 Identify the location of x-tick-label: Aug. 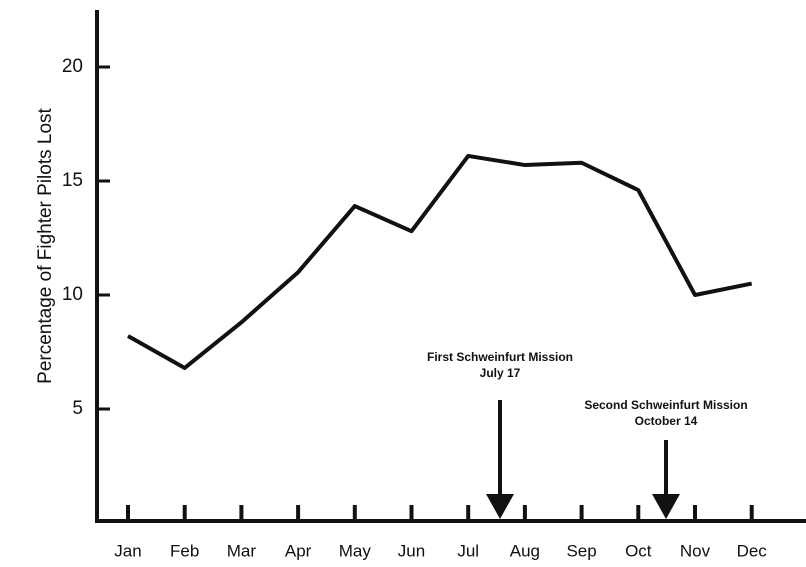
(525, 550).